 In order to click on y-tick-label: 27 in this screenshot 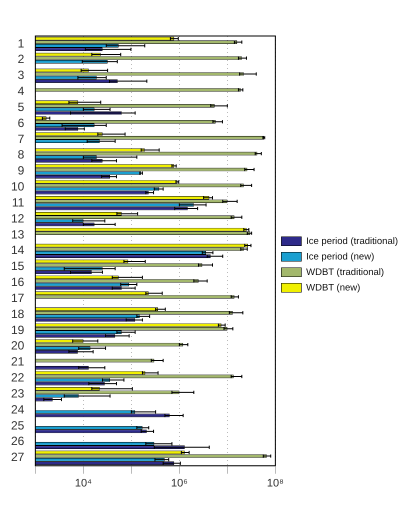, I will do `click(17, 457)`.